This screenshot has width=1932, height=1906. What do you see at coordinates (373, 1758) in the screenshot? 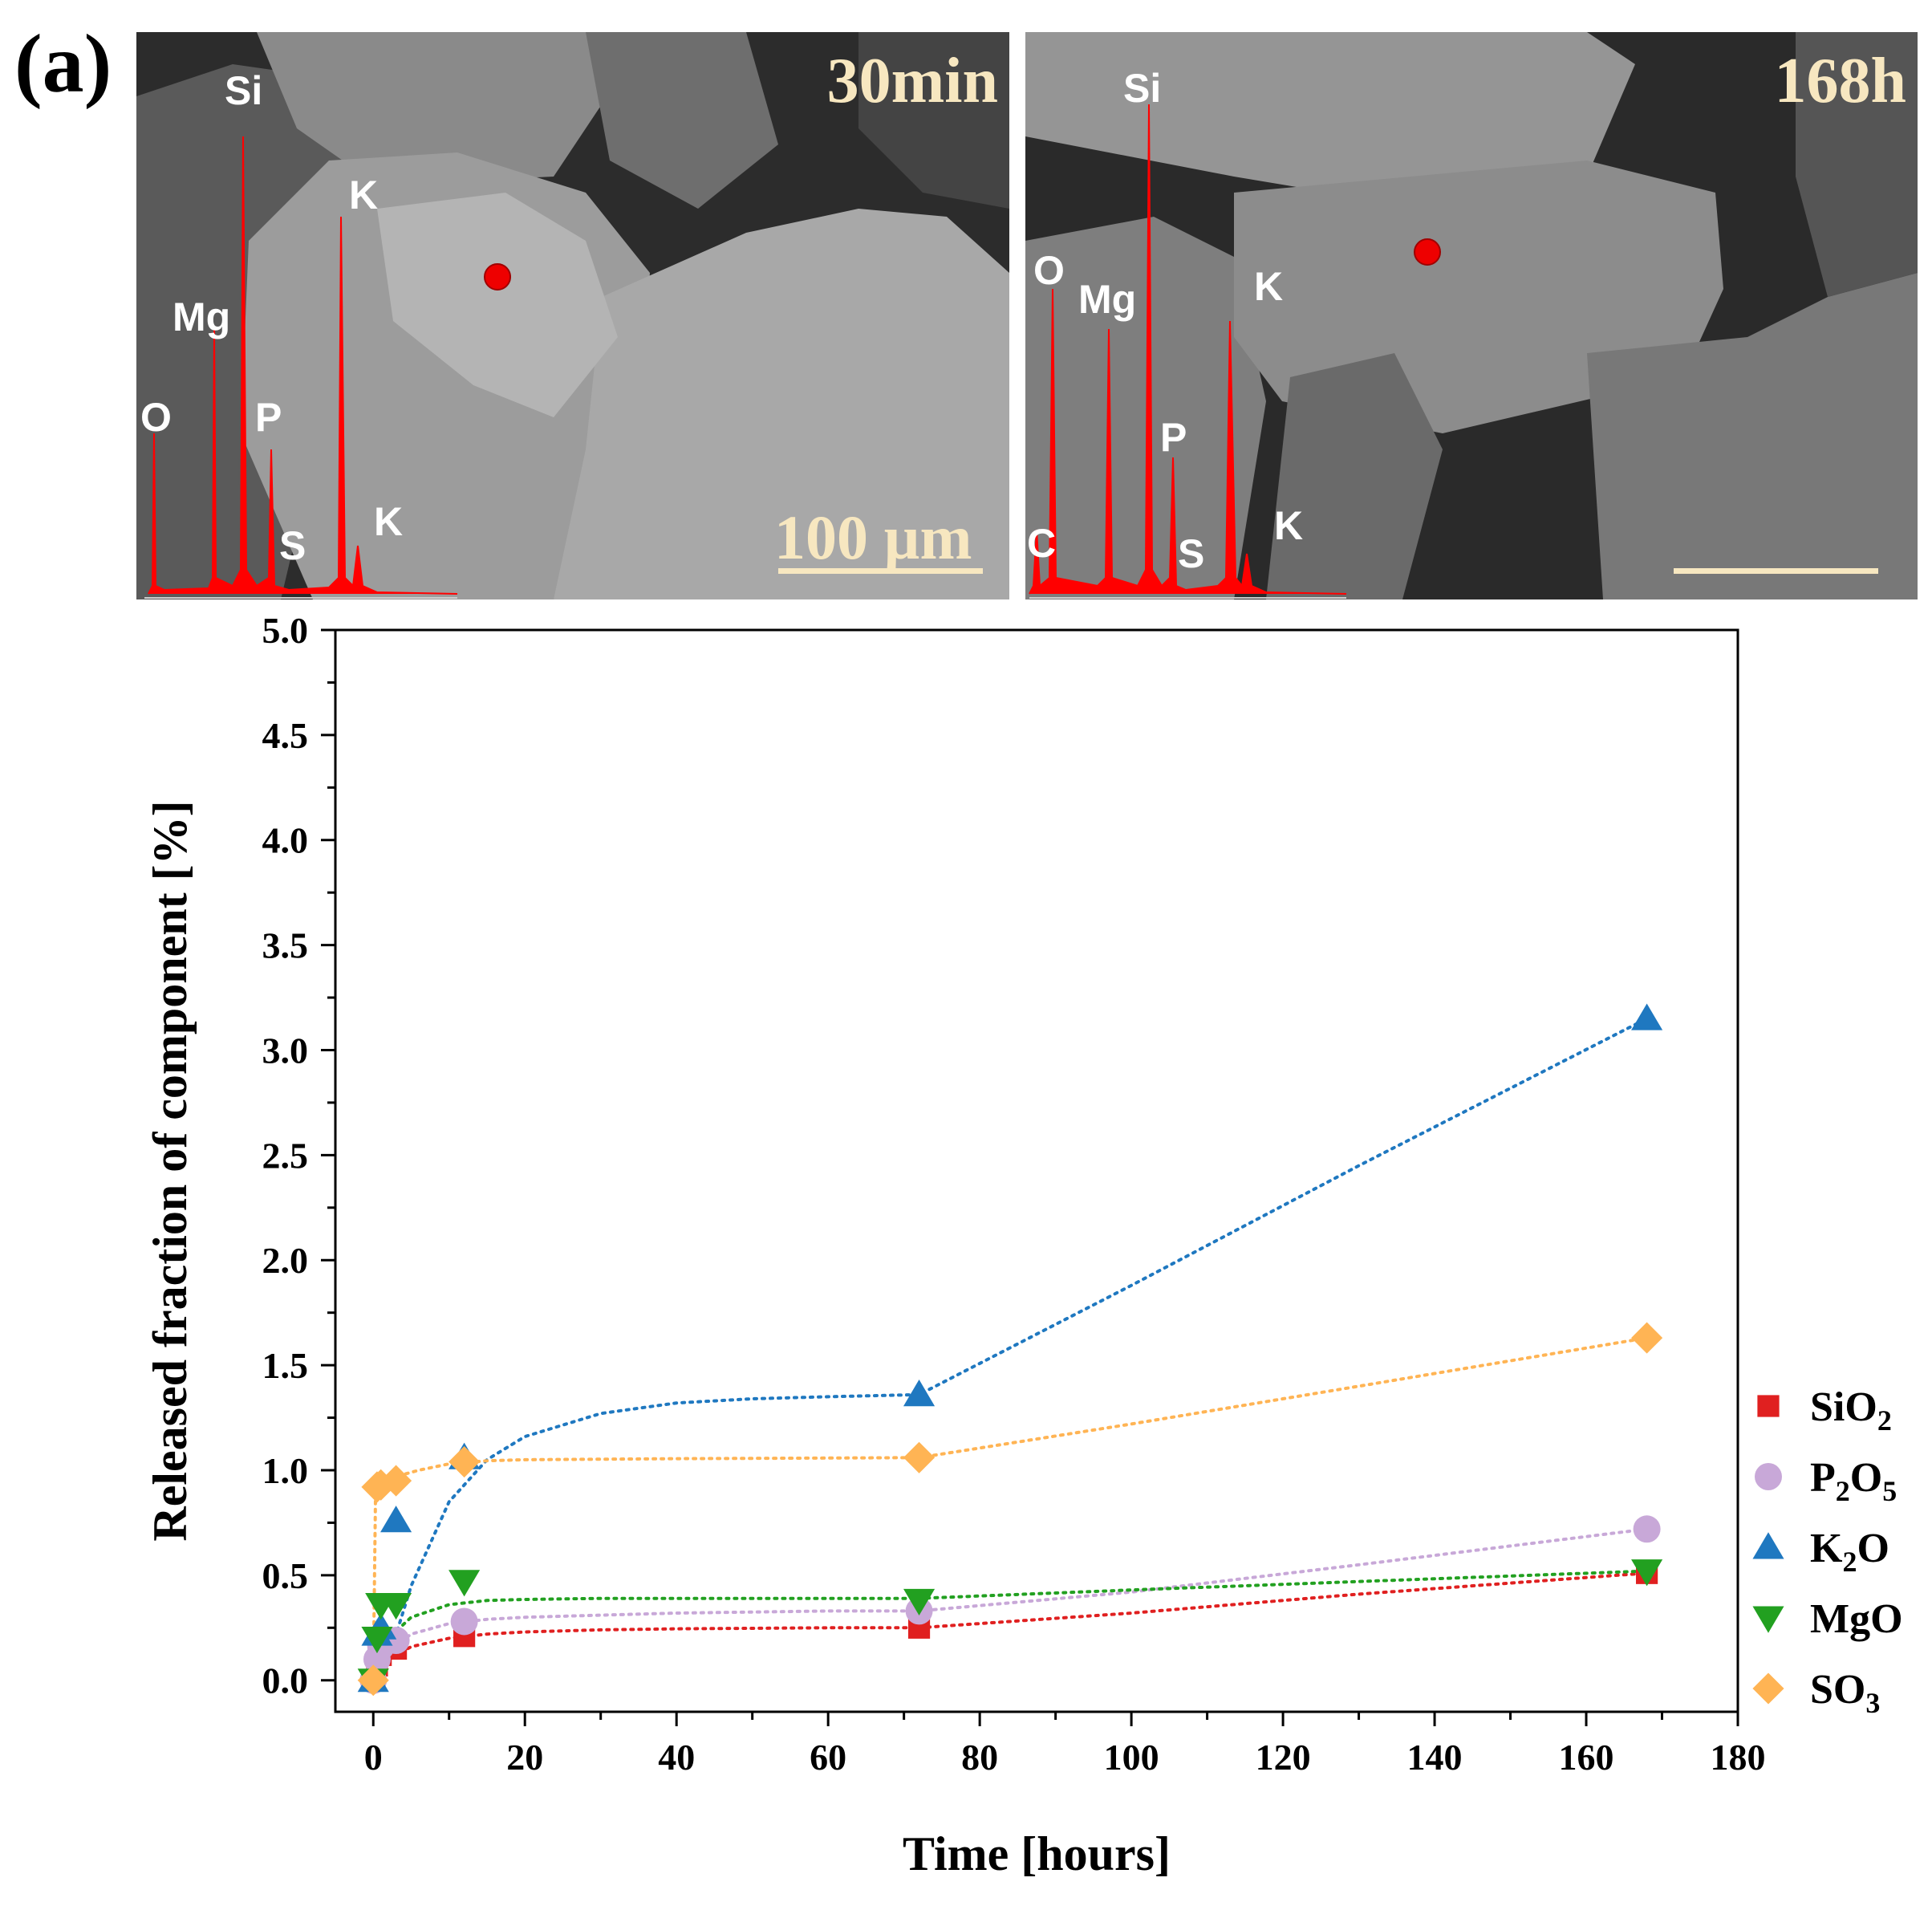
I see `x-tick-label: 0` at bounding box center [373, 1758].